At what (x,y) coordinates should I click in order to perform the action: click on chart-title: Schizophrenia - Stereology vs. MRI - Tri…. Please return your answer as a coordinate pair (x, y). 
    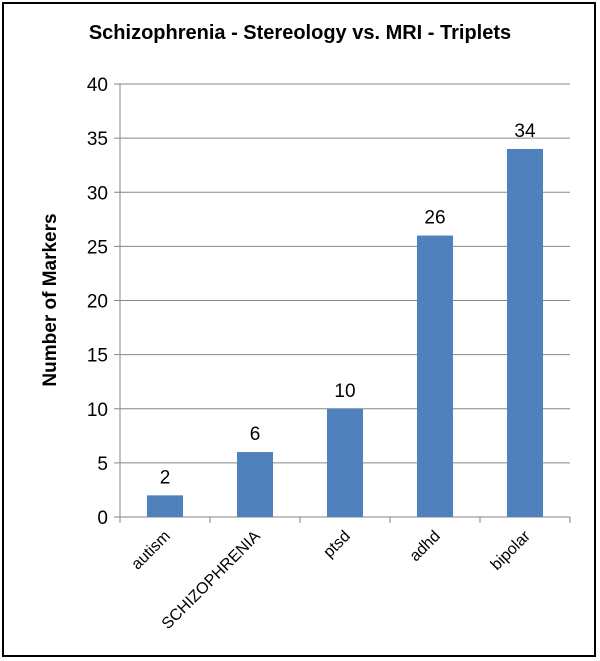
    Looking at the image, I should click on (300, 33).